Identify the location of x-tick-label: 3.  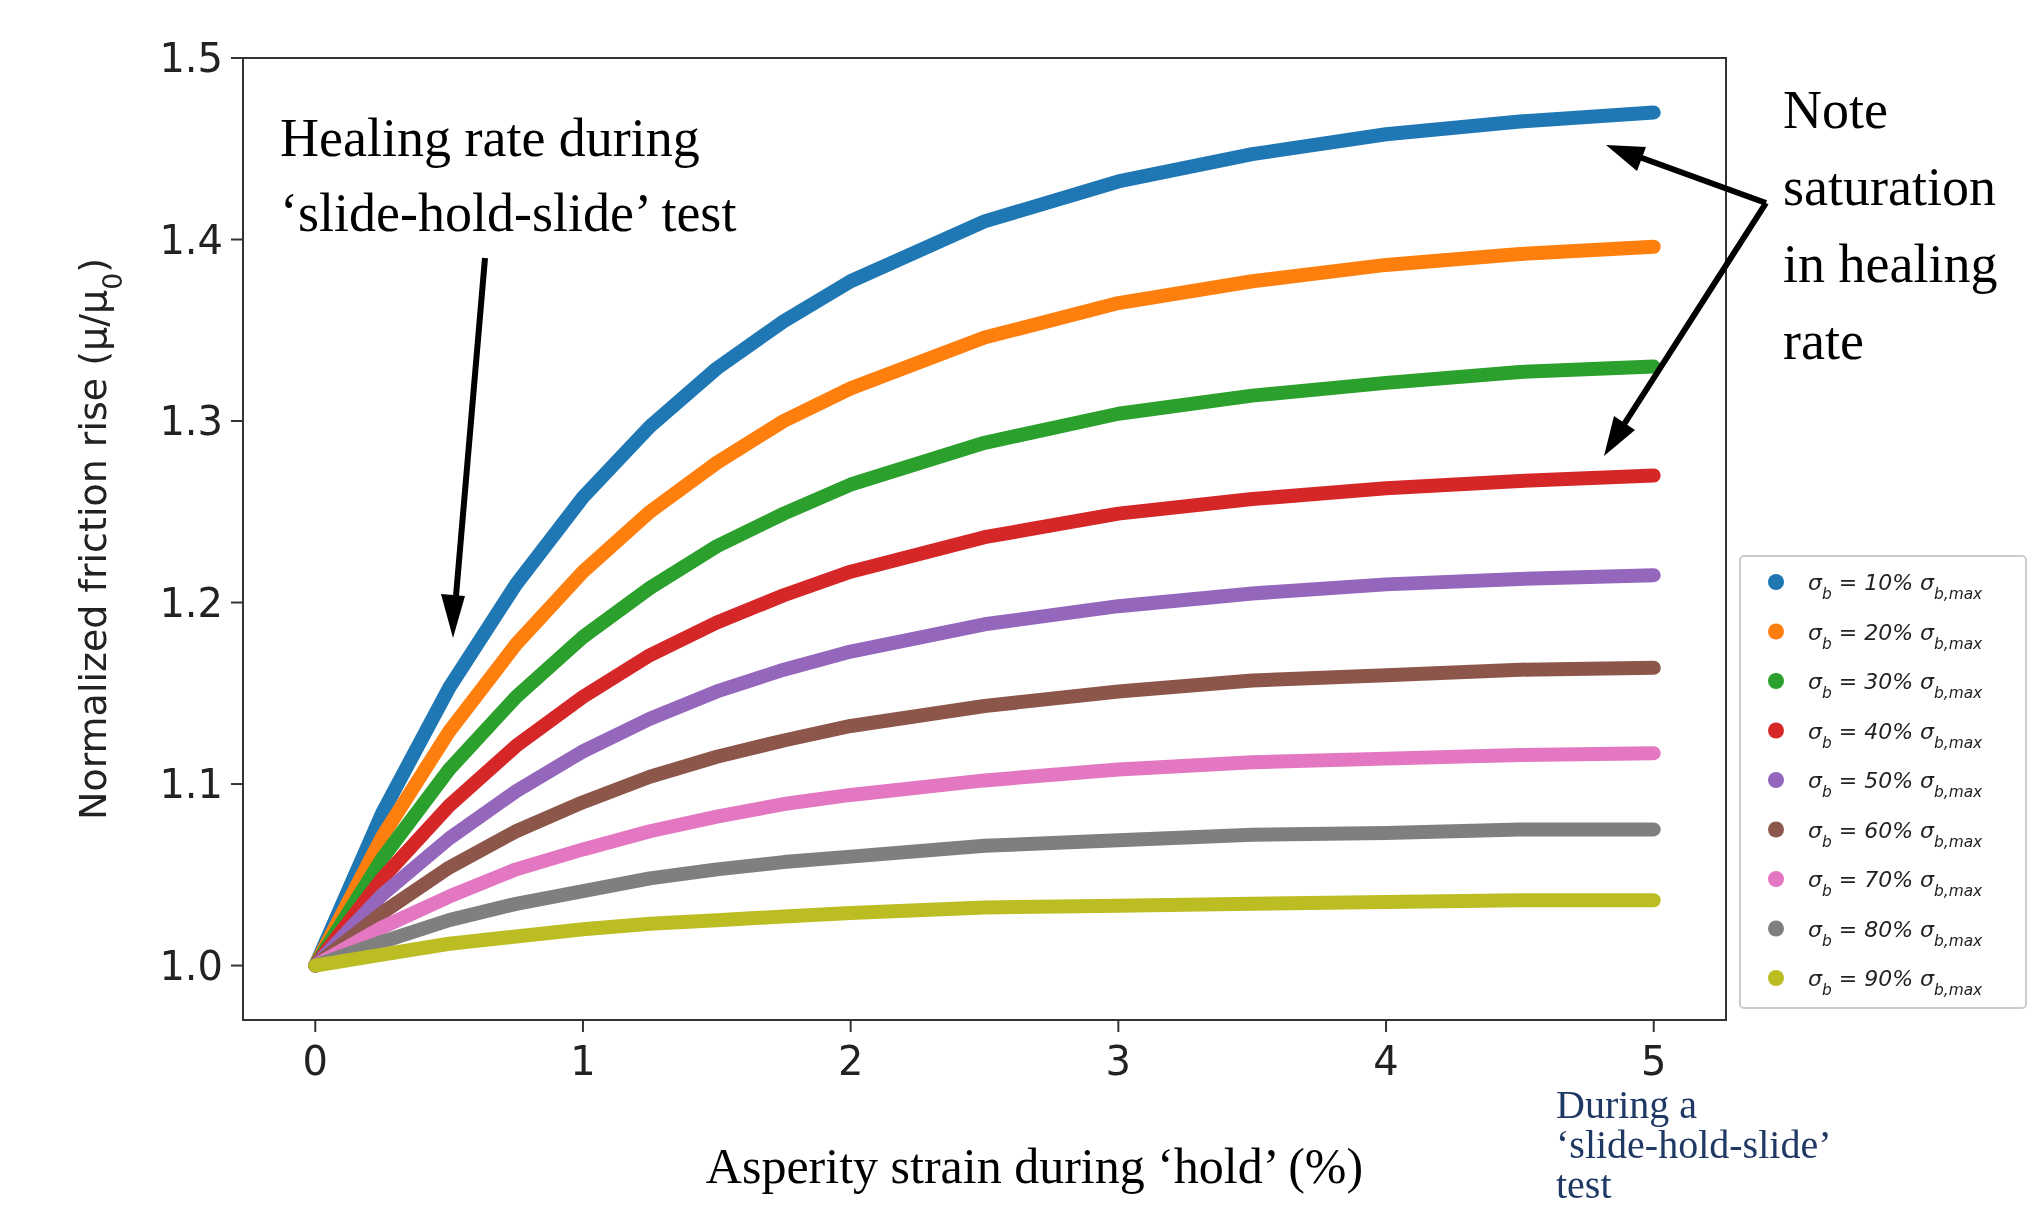
(1118, 1061).